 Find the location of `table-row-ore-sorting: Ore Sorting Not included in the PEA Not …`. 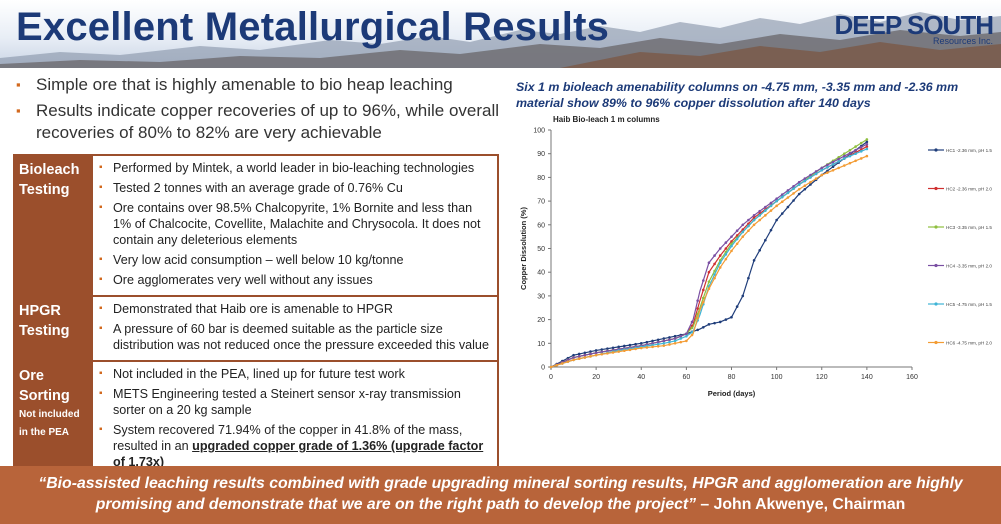

table-row-ore-sorting: Ore Sorting Not included in the PEA Not … is located at coordinates (256, 419).